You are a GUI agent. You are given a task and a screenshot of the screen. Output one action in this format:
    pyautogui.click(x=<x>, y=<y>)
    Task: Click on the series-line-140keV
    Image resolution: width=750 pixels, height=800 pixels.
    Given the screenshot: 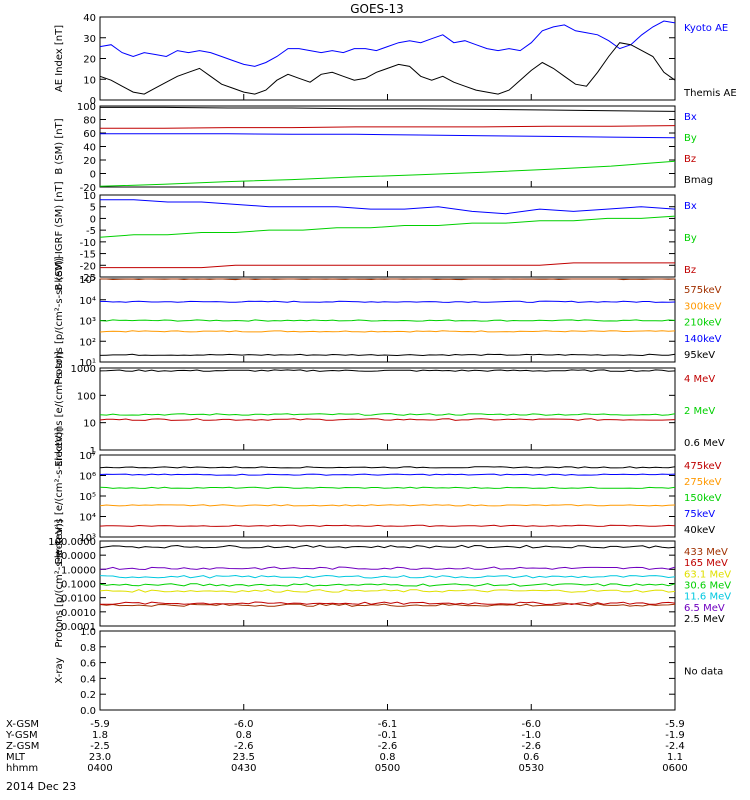 What is the action you would take?
    pyautogui.click(x=387, y=301)
    